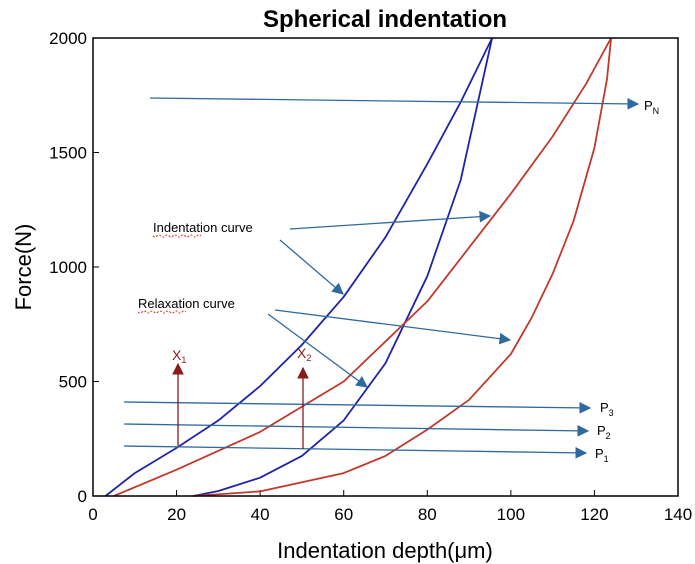 This screenshot has height=564, width=695. I want to click on pn-arrow, so click(394, 103).